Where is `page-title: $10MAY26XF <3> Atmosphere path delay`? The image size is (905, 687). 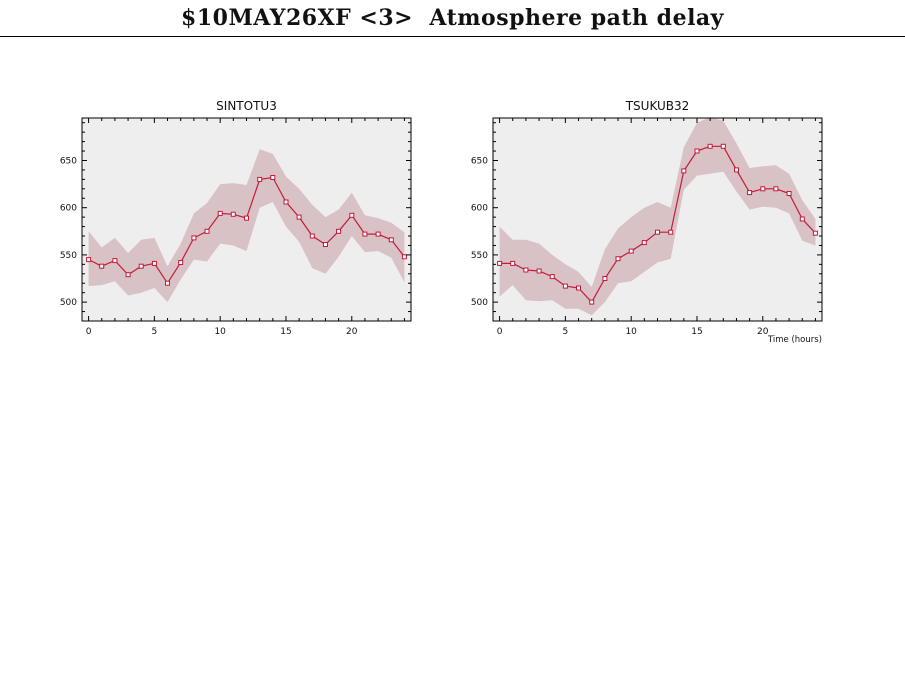 page-title: $10MAY26XF <3> Atmosphere path delay is located at coordinates (452, 18).